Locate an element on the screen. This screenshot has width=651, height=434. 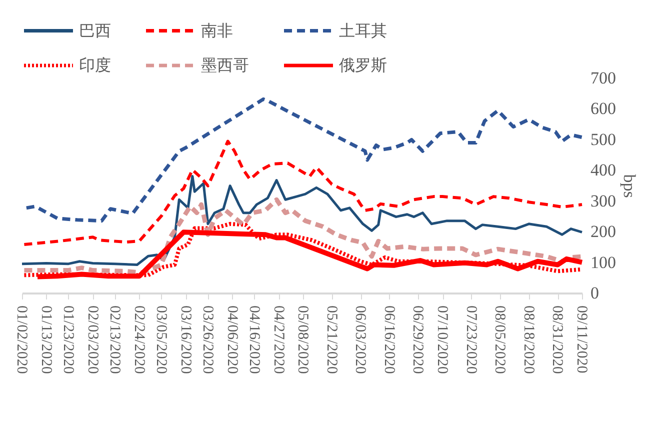
x-tick-label: 01/13/2020 is located at coordinates (46, 340).